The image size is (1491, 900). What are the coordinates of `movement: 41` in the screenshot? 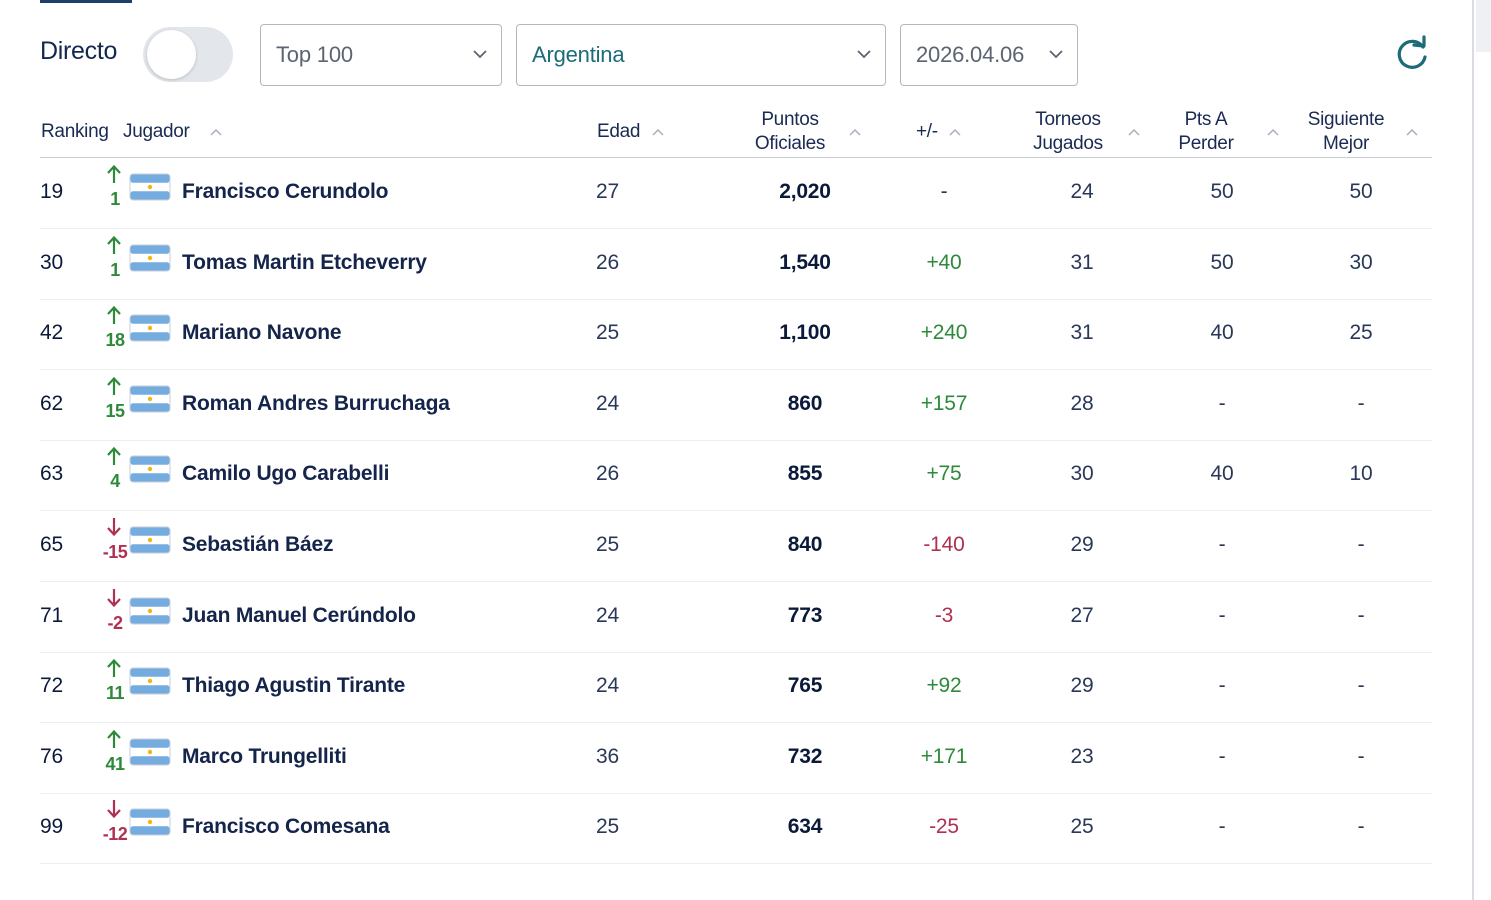 It's located at (115, 759).